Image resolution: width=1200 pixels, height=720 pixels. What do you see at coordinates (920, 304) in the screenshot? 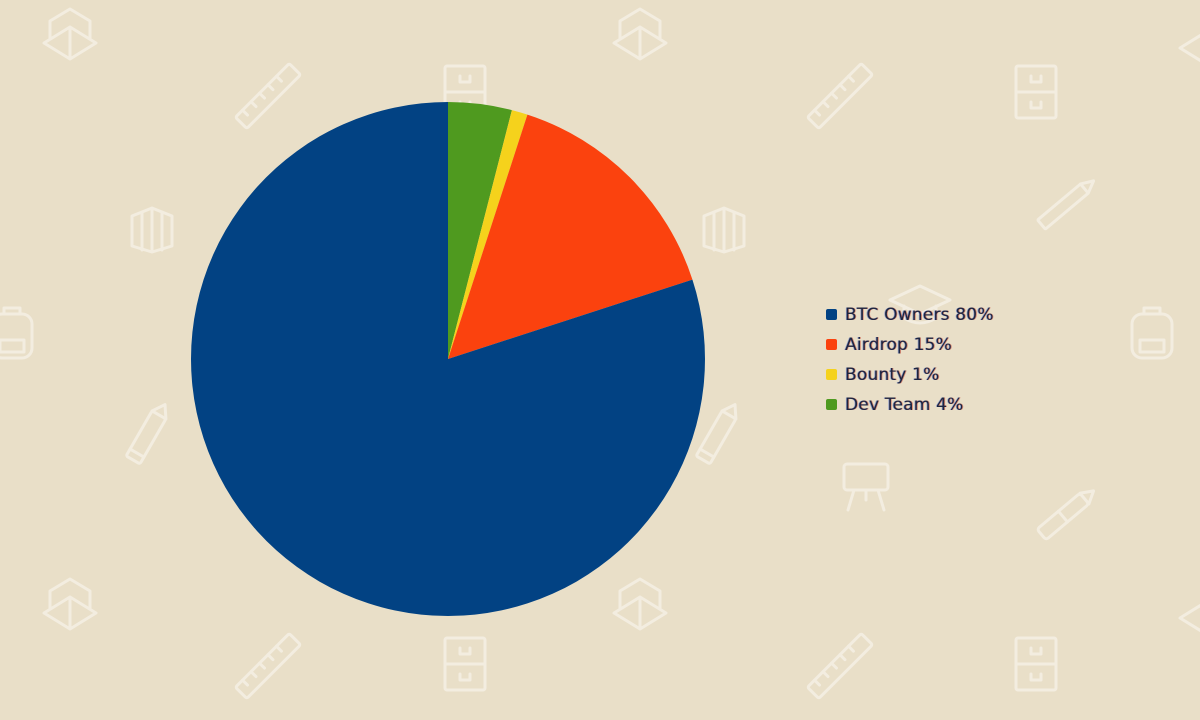
I see `graduation-cap-icon` at bounding box center [920, 304].